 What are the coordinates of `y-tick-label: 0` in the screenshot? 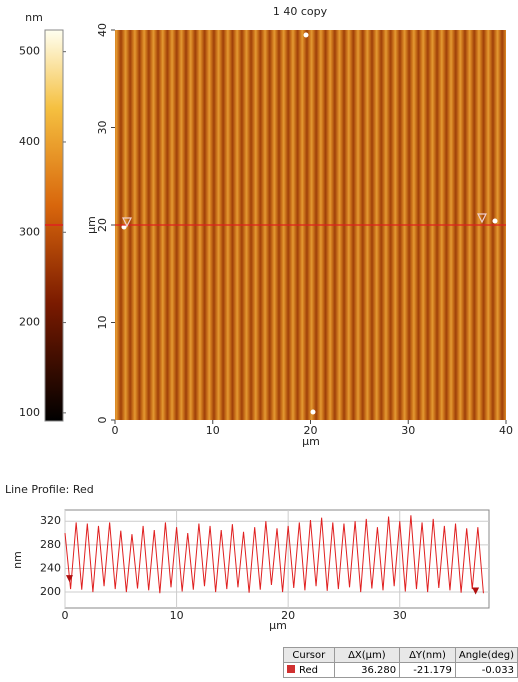 It's located at (102, 420).